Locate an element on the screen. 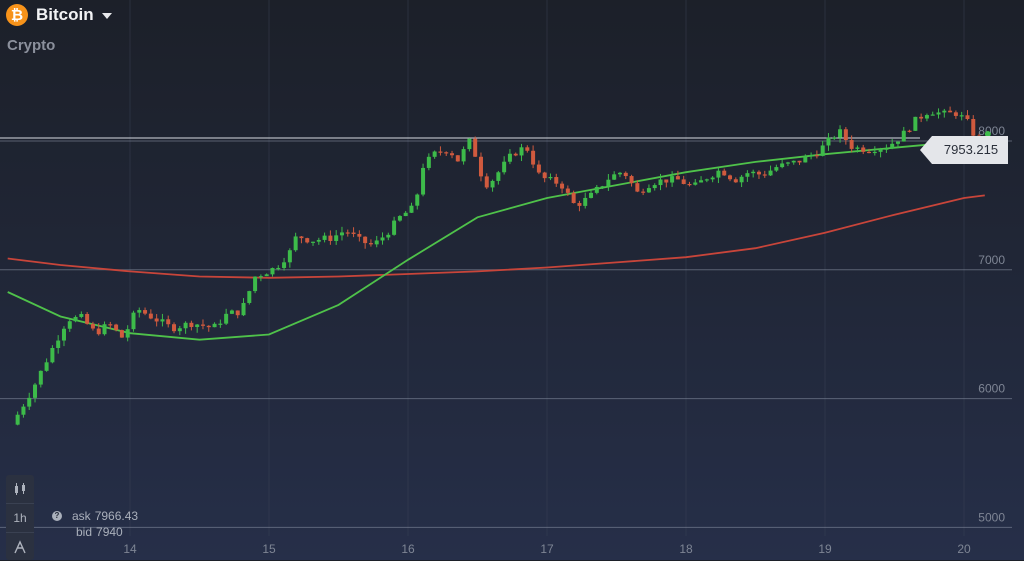 The image size is (1024, 561). chart-toolbar: 1h is located at coordinates (20, 517).